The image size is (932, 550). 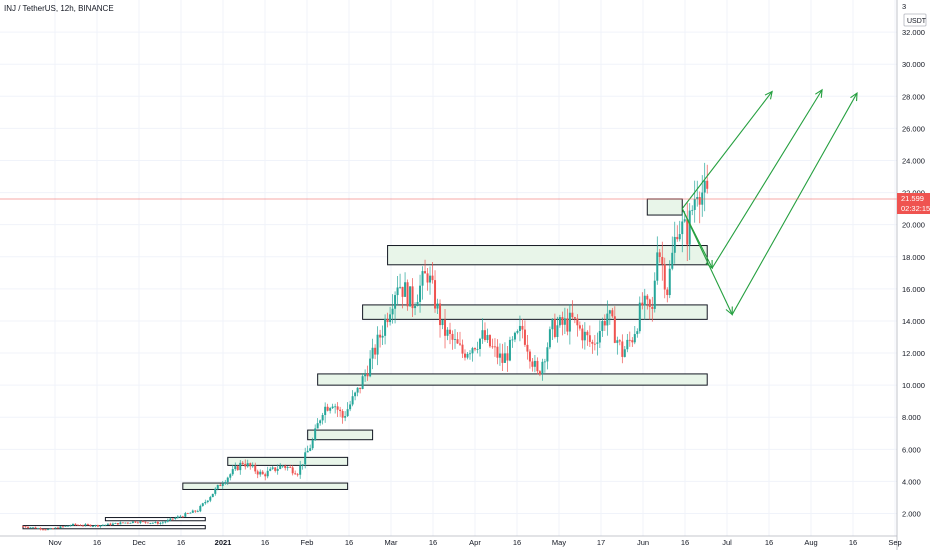 I want to click on x-tick-label: Apr, so click(x=475, y=542).